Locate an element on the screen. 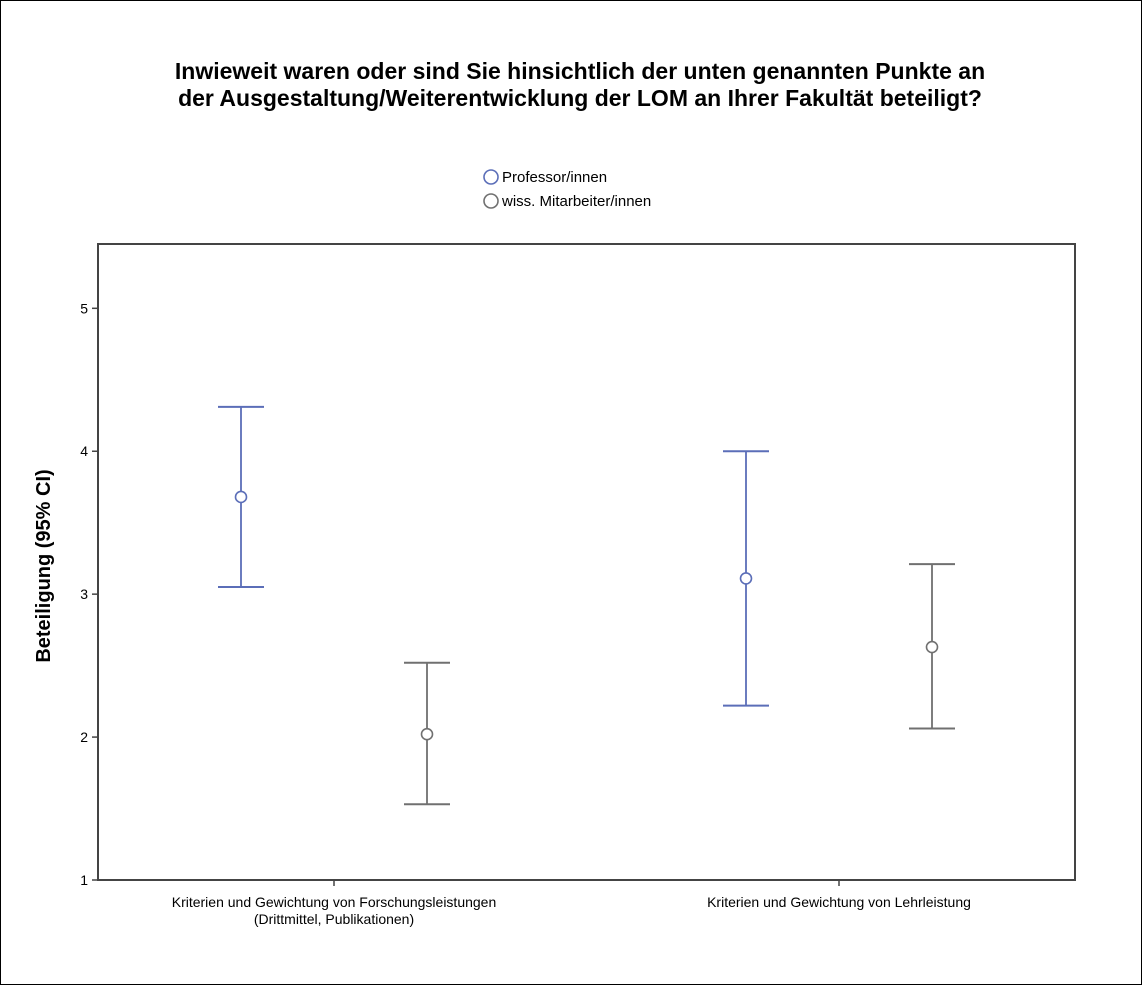 The height and width of the screenshot is (986, 1142). mean-point-s2-c2 is located at coordinates (932, 647).